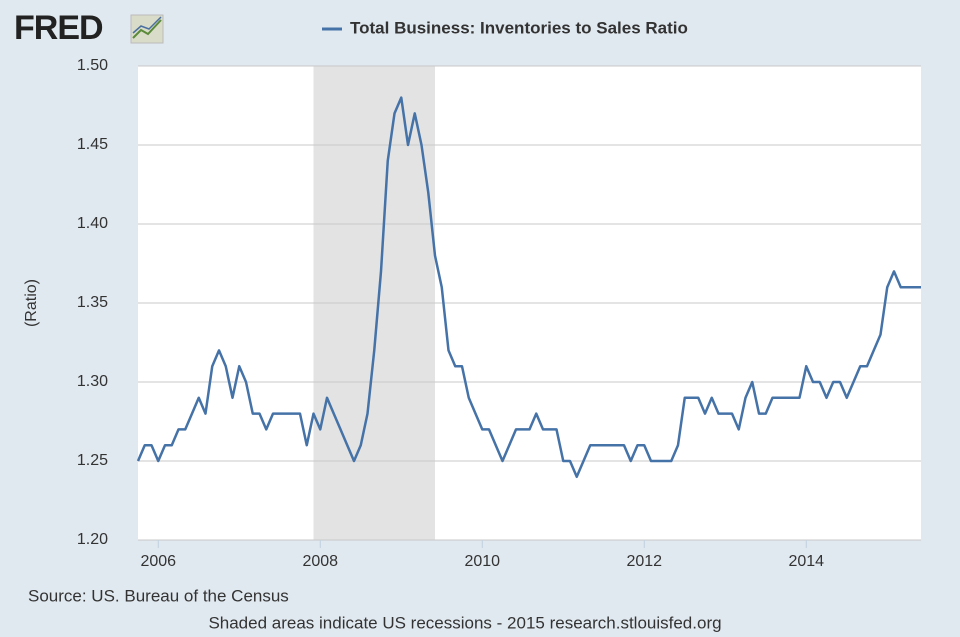 This screenshot has width=960, height=637. I want to click on x-tick-label: 2014, so click(806, 561).